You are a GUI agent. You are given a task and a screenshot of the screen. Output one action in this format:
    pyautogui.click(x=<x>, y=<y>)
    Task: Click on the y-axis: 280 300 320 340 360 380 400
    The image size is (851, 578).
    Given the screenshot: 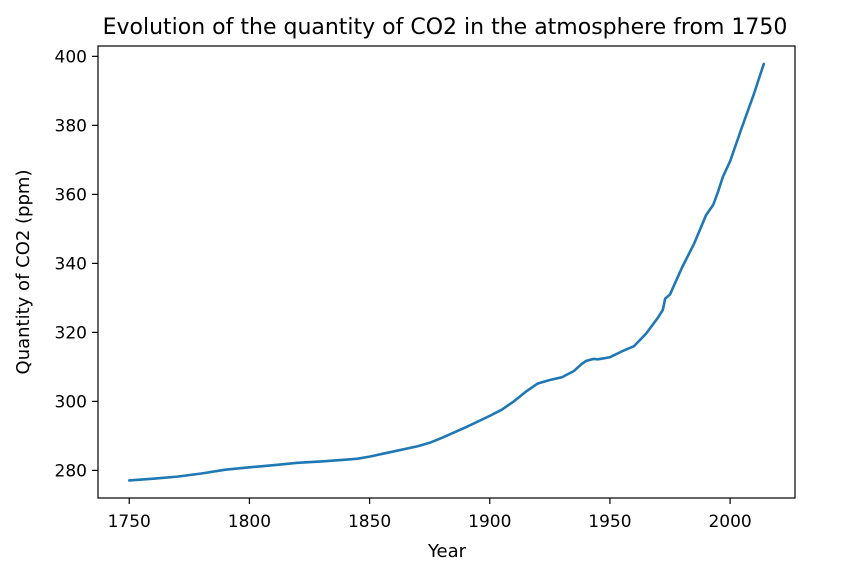 What is the action you would take?
    pyautogui.click(x=76, y=264)
    